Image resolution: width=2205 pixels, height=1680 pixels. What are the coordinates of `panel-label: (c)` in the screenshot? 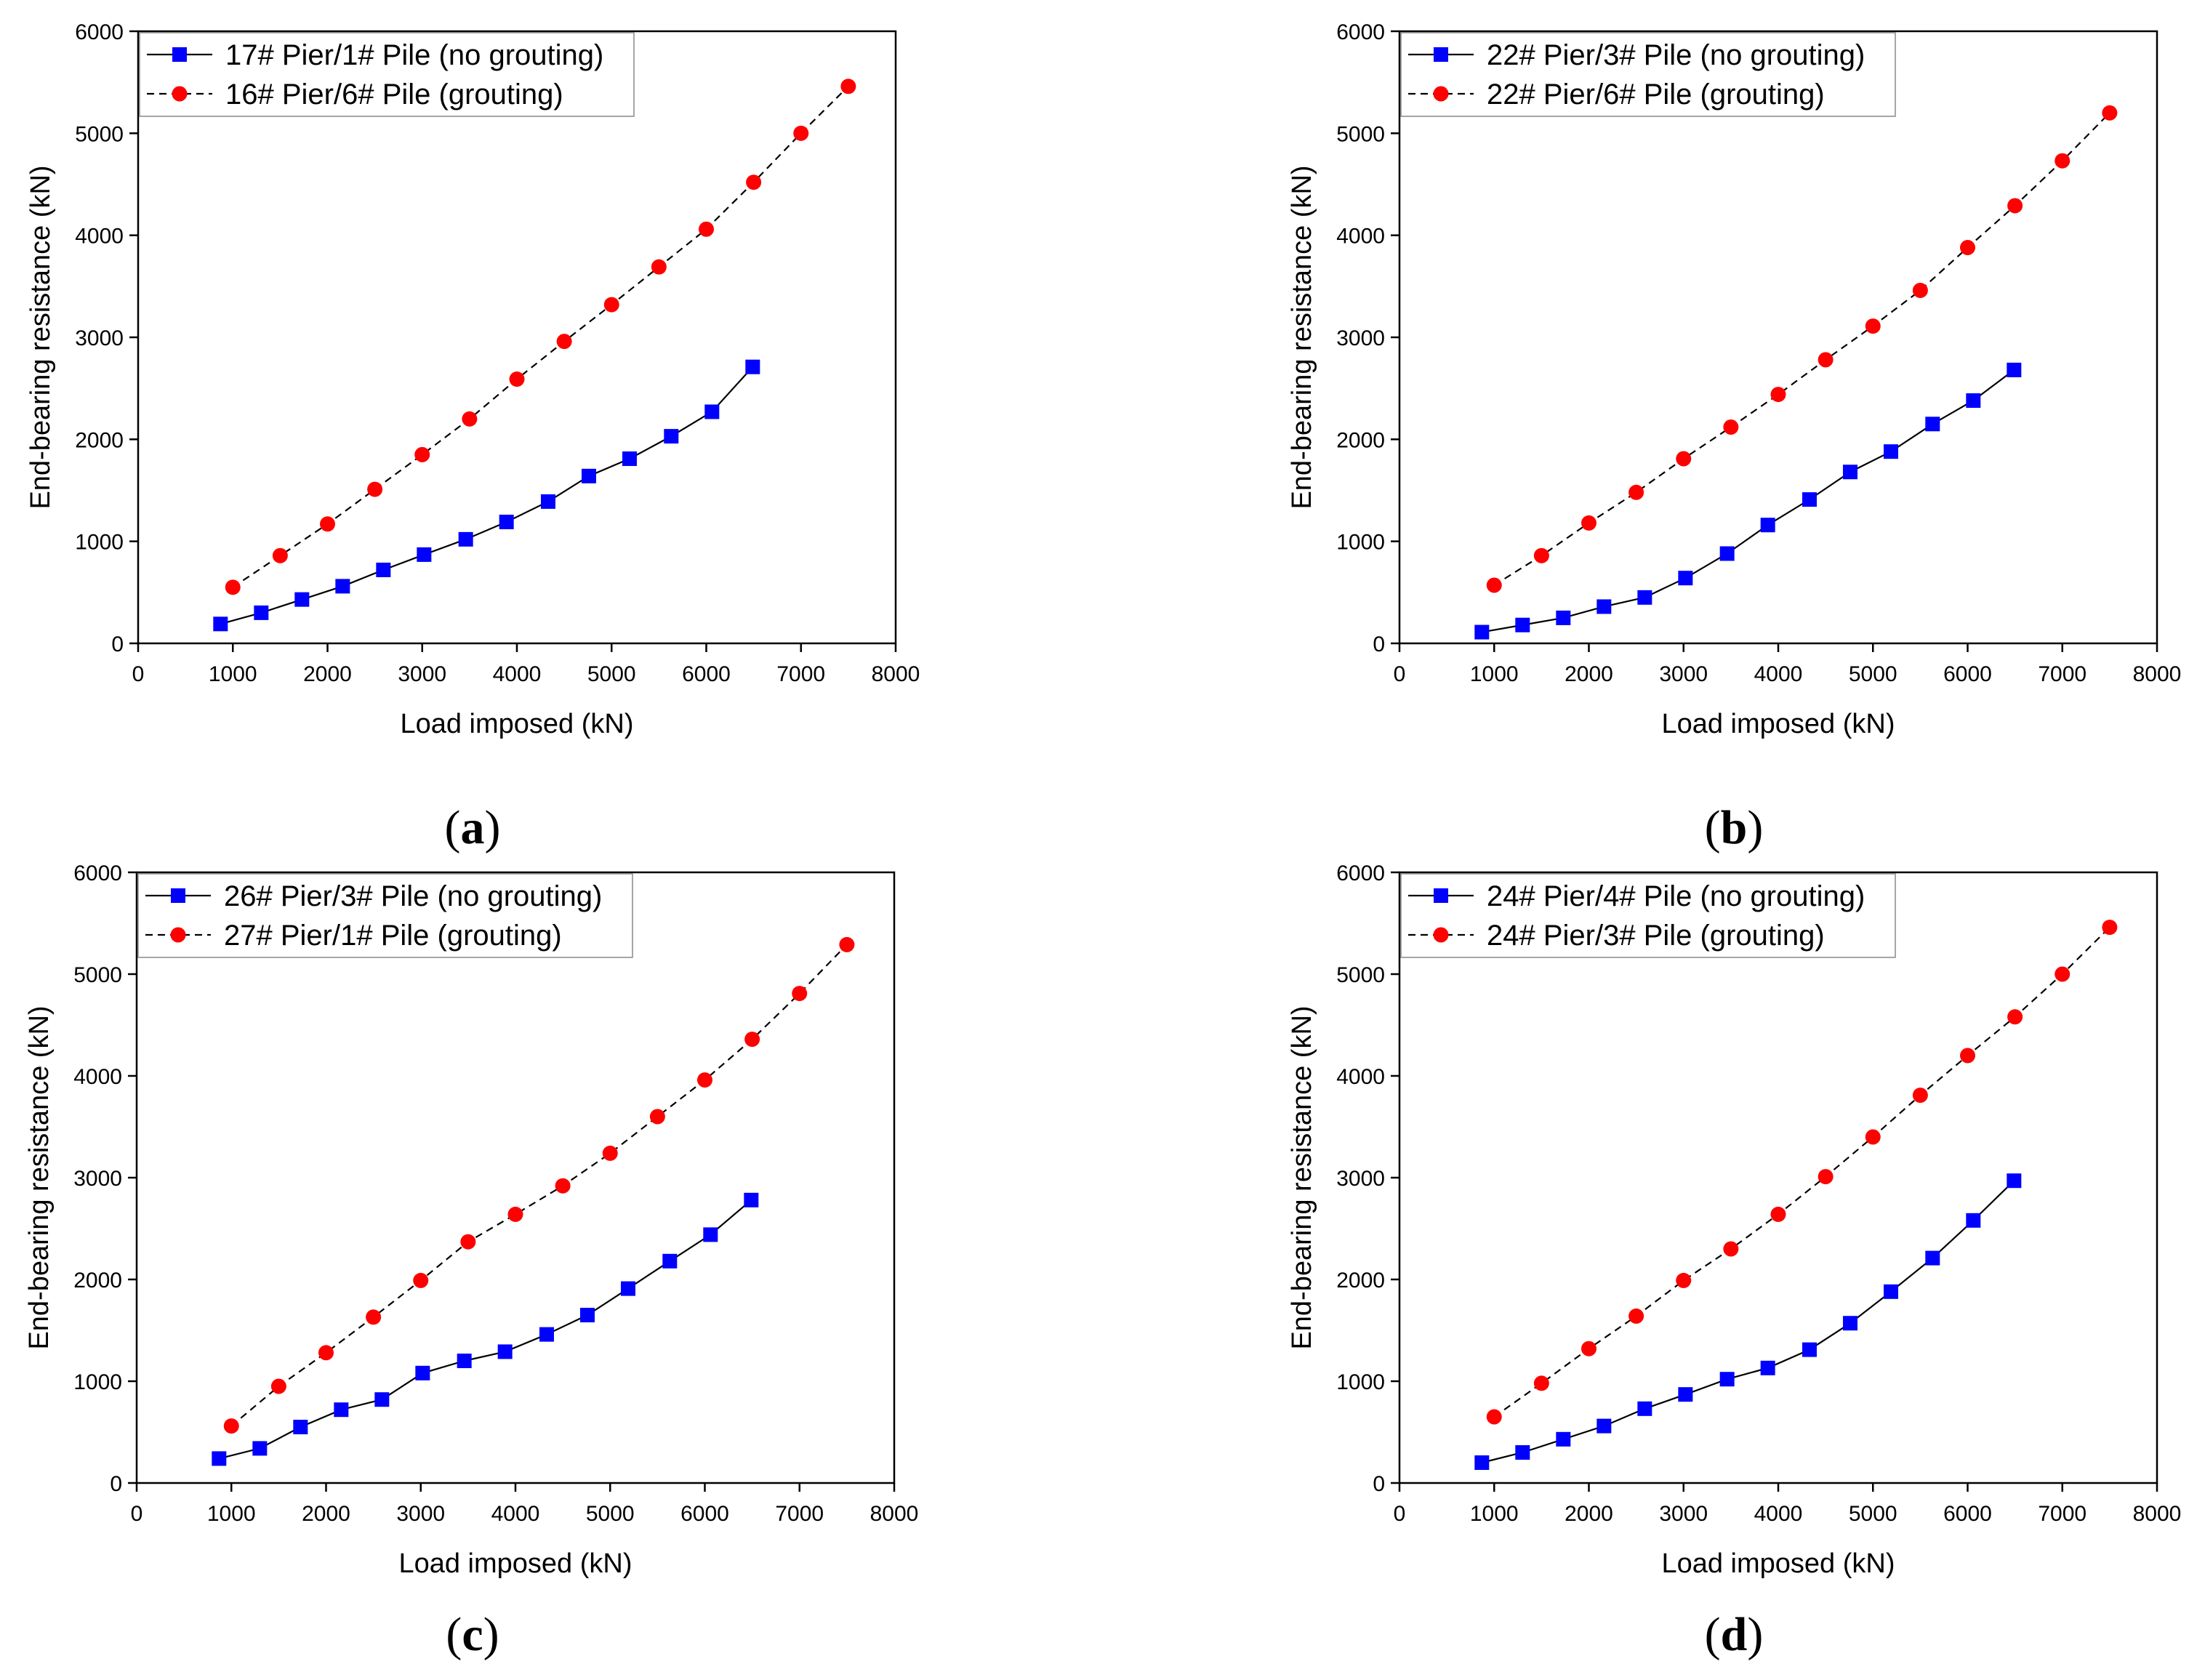 It's located at (472, 1634).